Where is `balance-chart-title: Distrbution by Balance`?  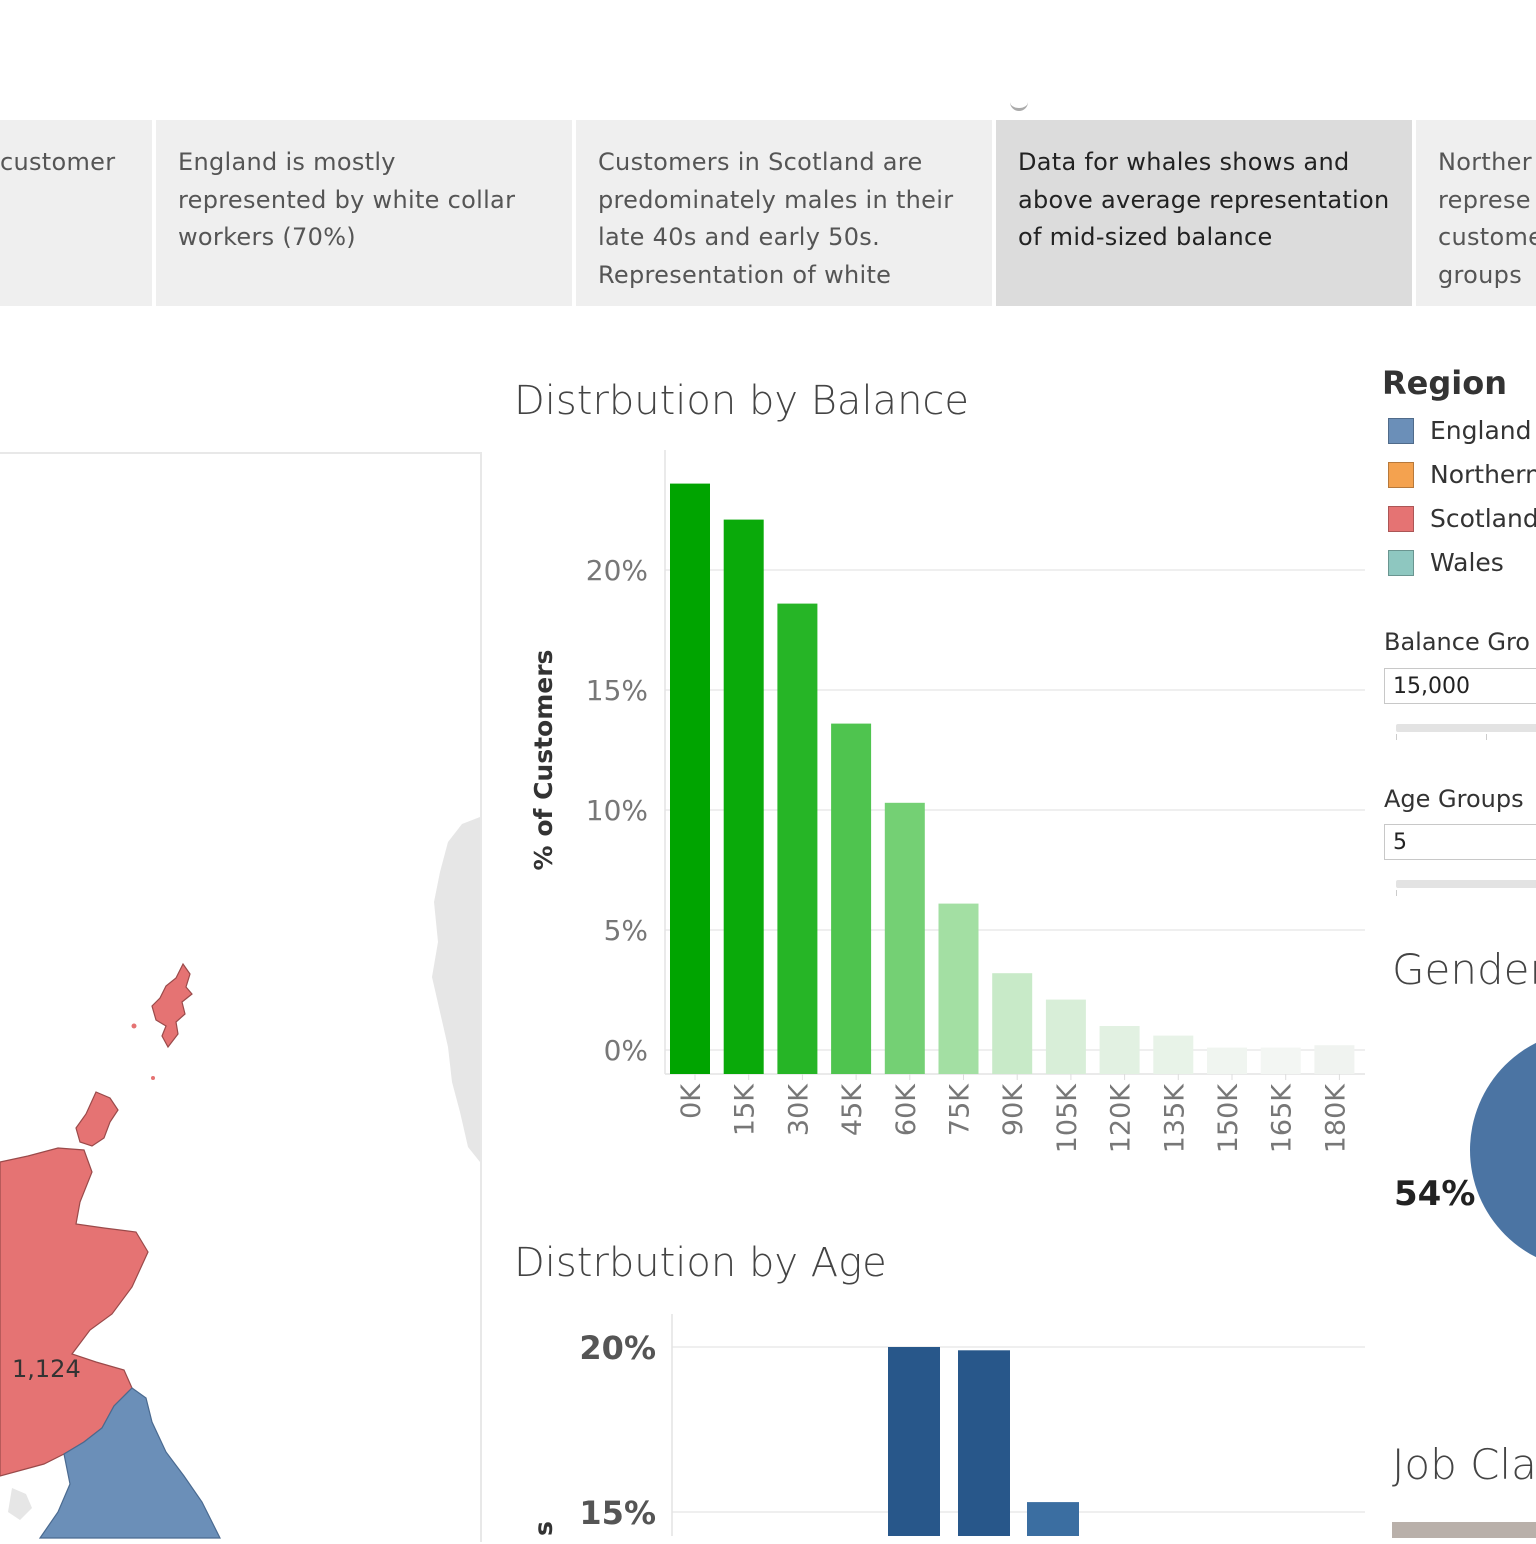 balance-chart-title: Distrbution by Balance is located at coordinates (742, 401).